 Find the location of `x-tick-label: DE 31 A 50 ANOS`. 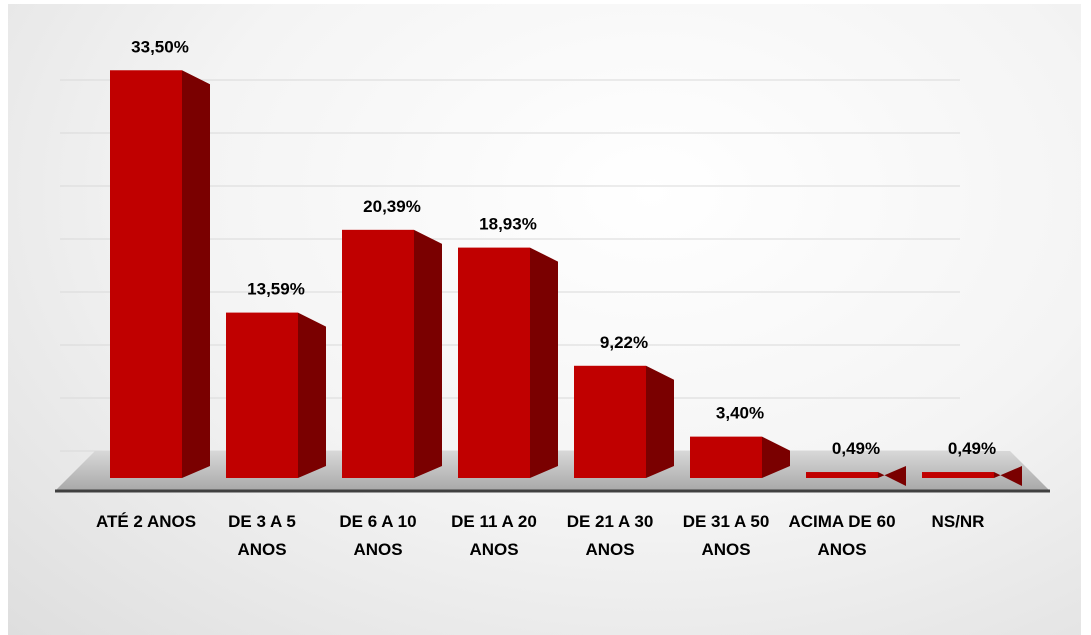

x-tick-label: DE 31 A 50 ANOS is located at coordinates (726, 535).